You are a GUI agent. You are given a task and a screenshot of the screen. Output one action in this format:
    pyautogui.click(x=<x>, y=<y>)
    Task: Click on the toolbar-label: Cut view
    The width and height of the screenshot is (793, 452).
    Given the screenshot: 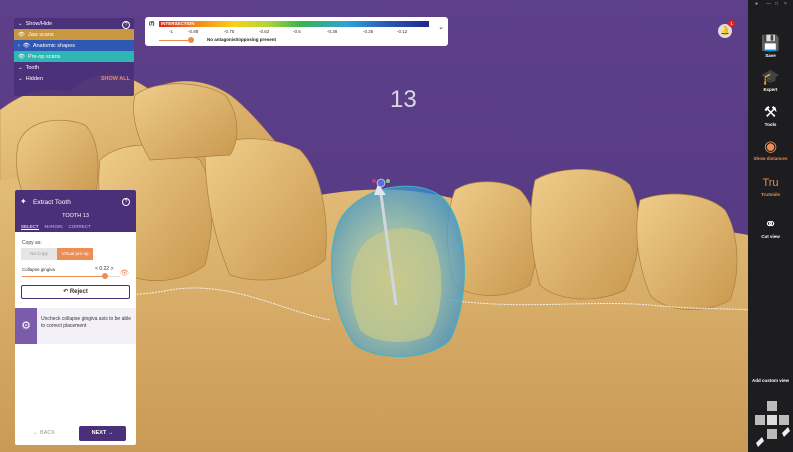 What is the action you would take?
    pyautogui.click(x=770, y=236)
    